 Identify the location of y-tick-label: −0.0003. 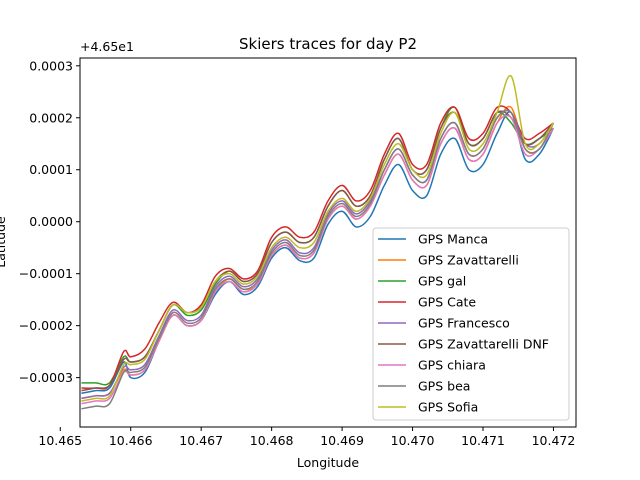
(46, 377).